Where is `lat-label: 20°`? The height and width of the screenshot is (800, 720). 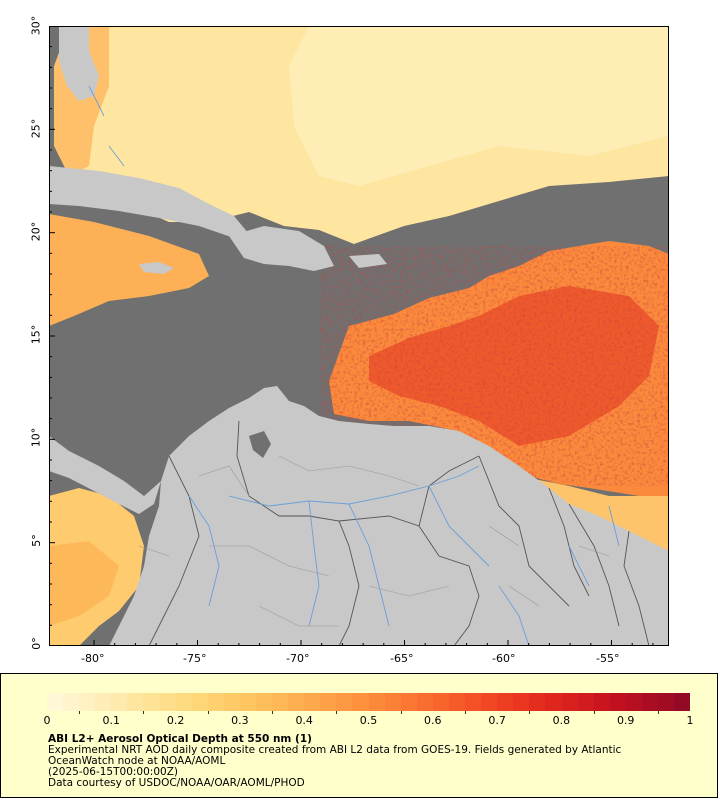
lat-label: 20° is located at coordinates (36, 231).